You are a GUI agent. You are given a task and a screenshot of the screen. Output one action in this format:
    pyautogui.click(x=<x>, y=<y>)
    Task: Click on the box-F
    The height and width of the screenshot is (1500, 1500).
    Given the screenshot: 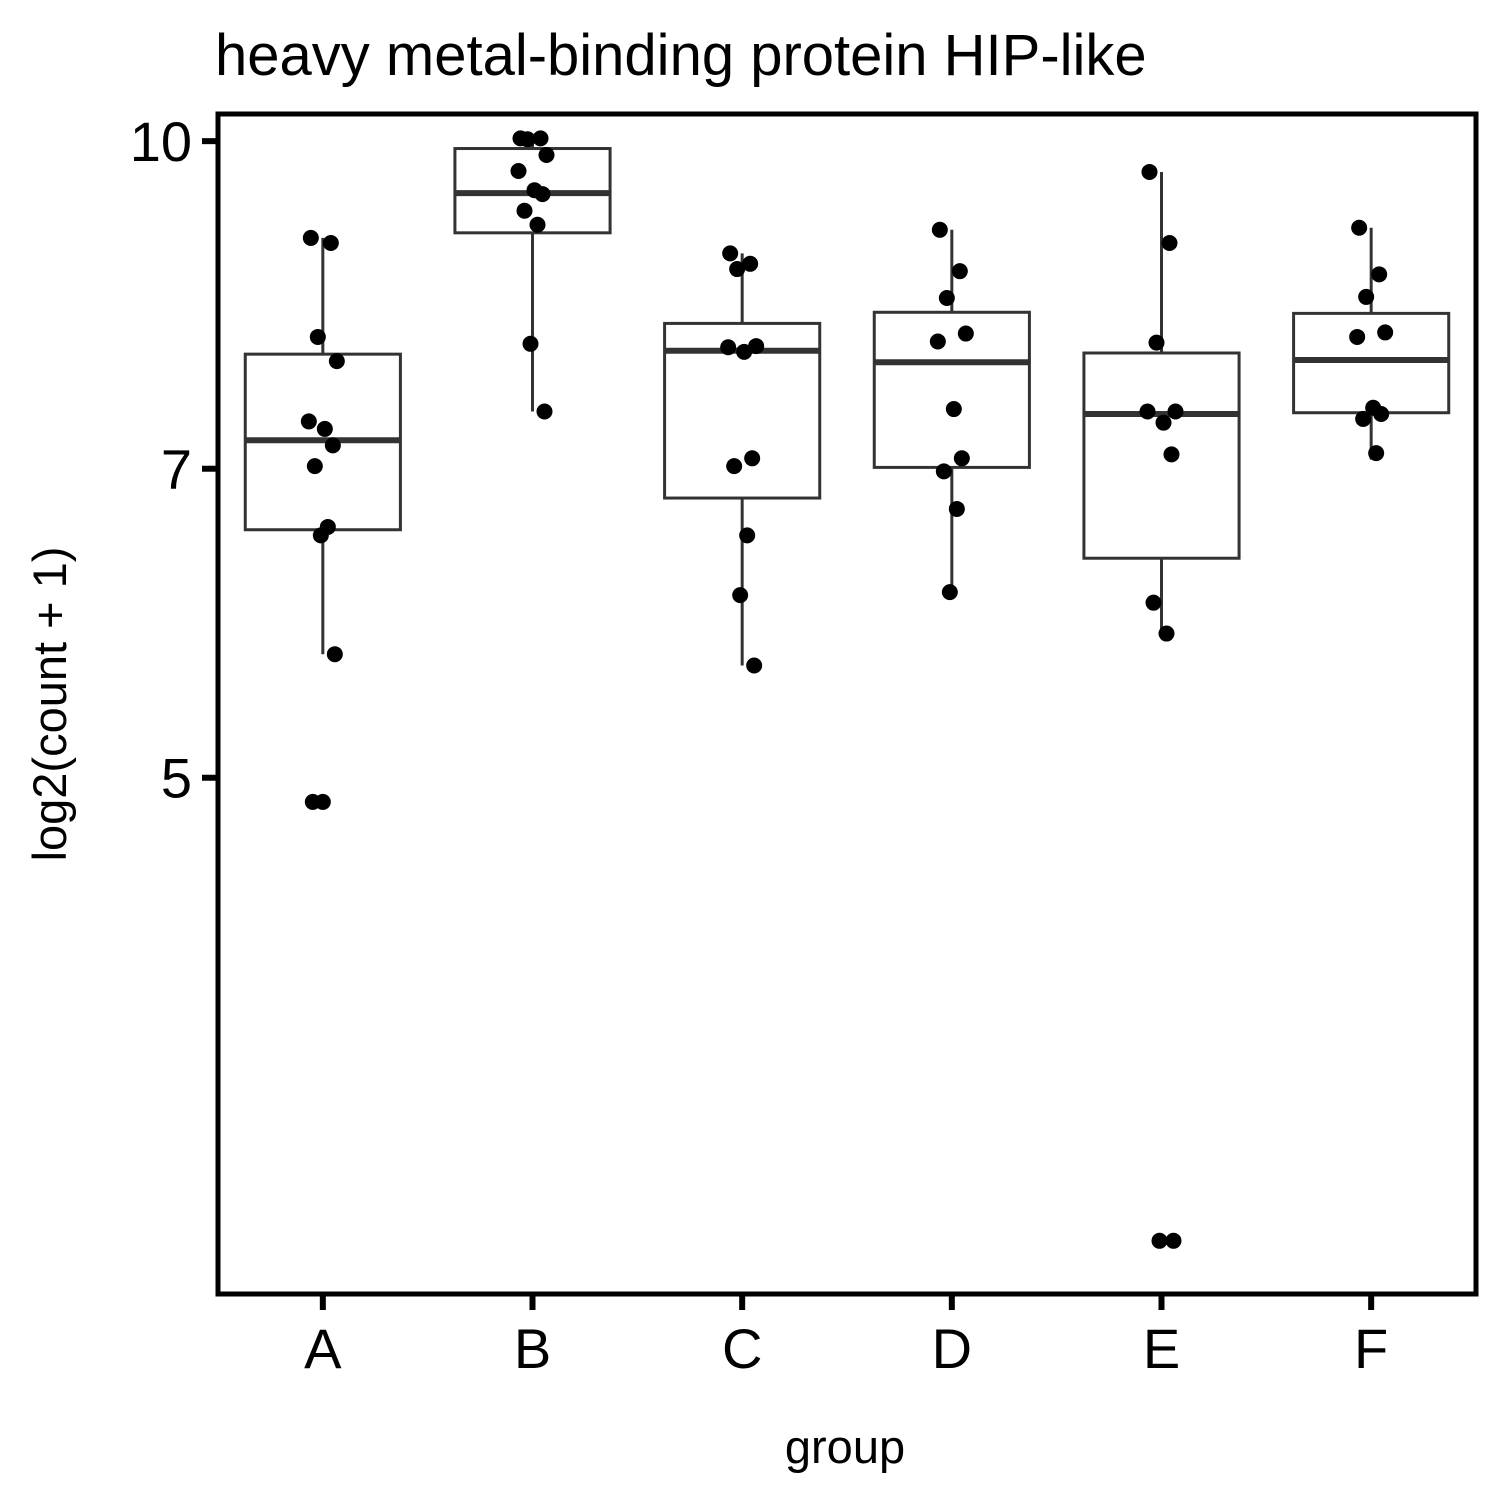 What is the action you would take?
    pyautogui.click(x=1371, y=343)
    